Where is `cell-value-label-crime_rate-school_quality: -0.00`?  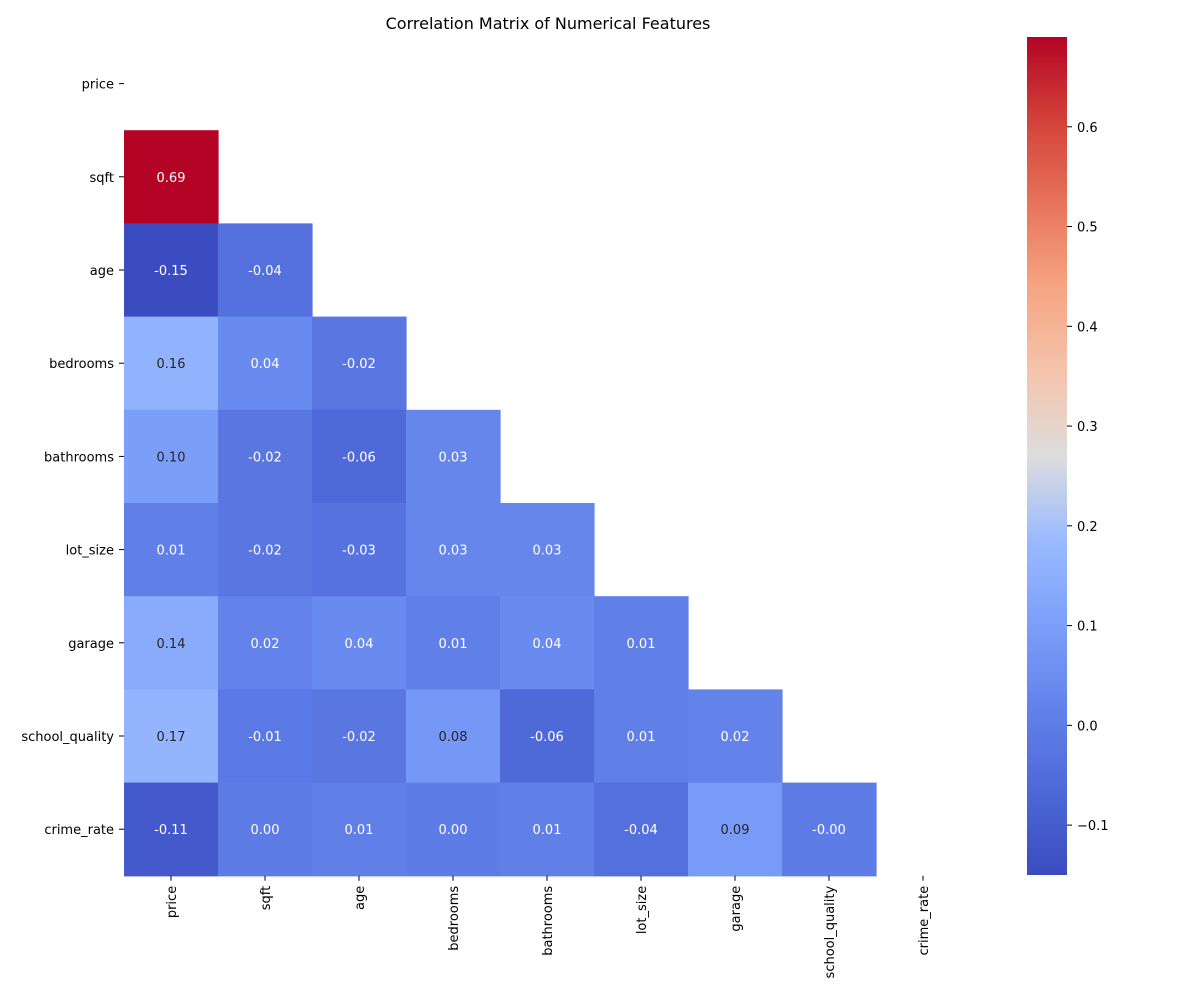 cell-value-label-crime_rate-school_quality: -0.00 is located at coordinates (829, 830).